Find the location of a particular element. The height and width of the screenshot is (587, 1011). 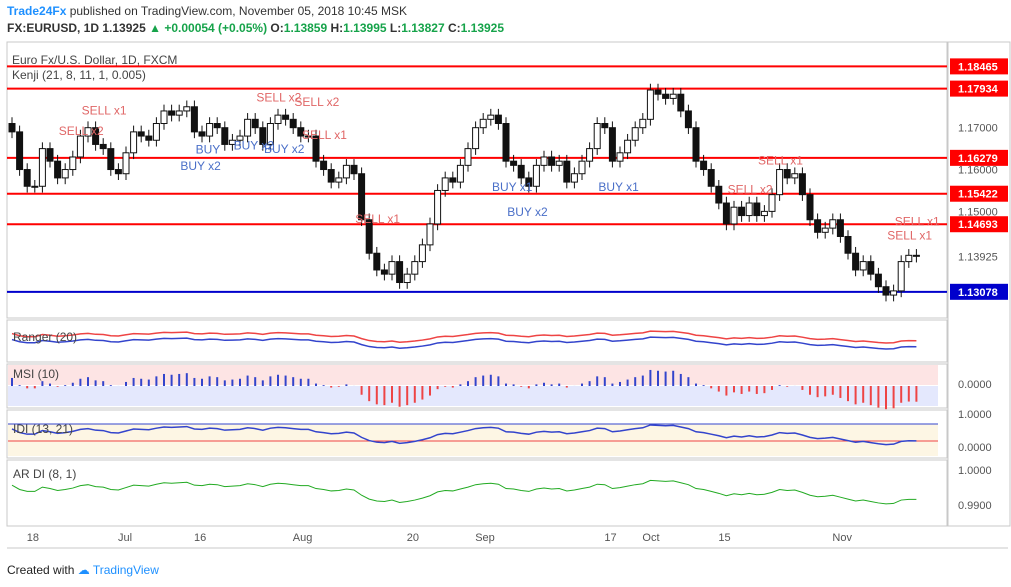

x-tick-label-2: 16 is located at coordinates (200, 538).